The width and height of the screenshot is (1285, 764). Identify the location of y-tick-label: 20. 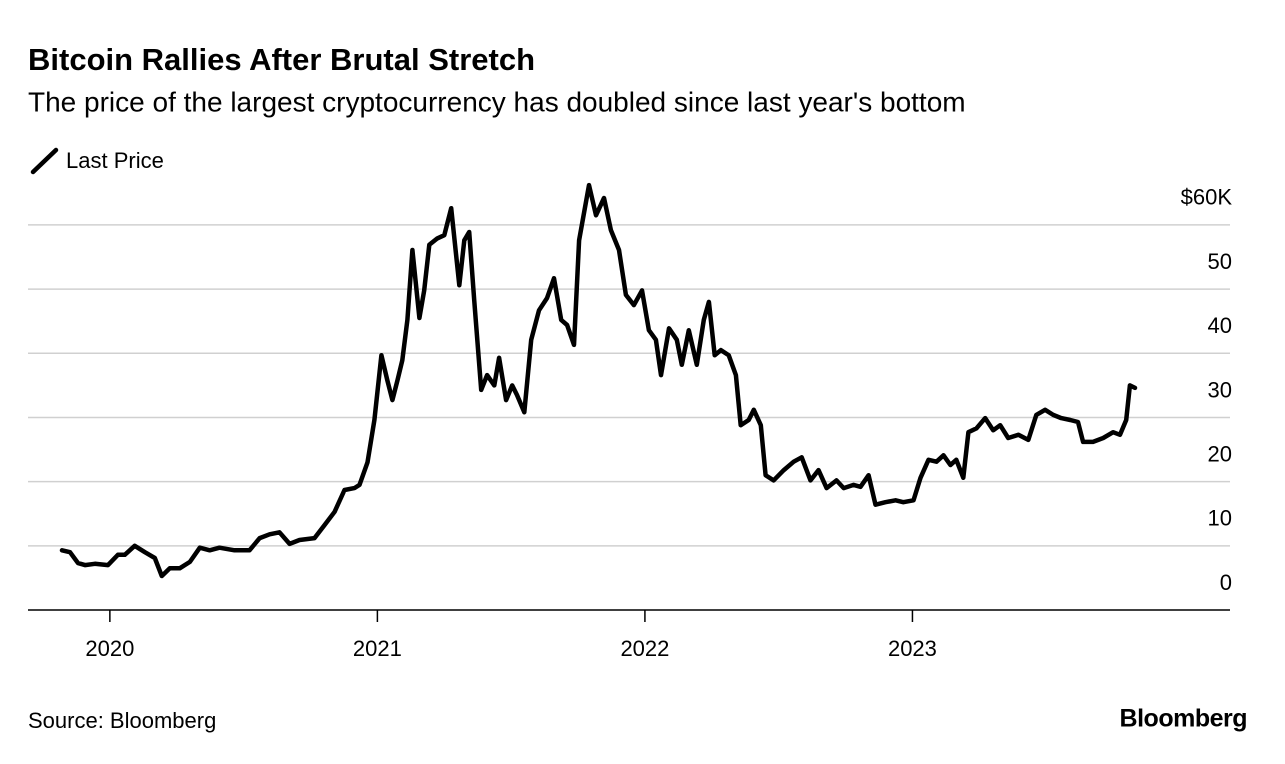
(1220, 453).